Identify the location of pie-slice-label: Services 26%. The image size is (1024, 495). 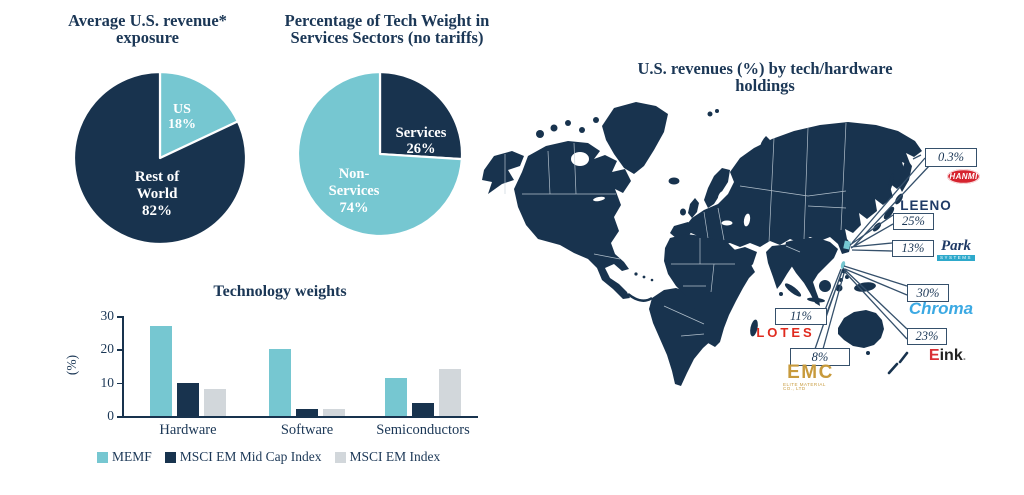
(421, 141).